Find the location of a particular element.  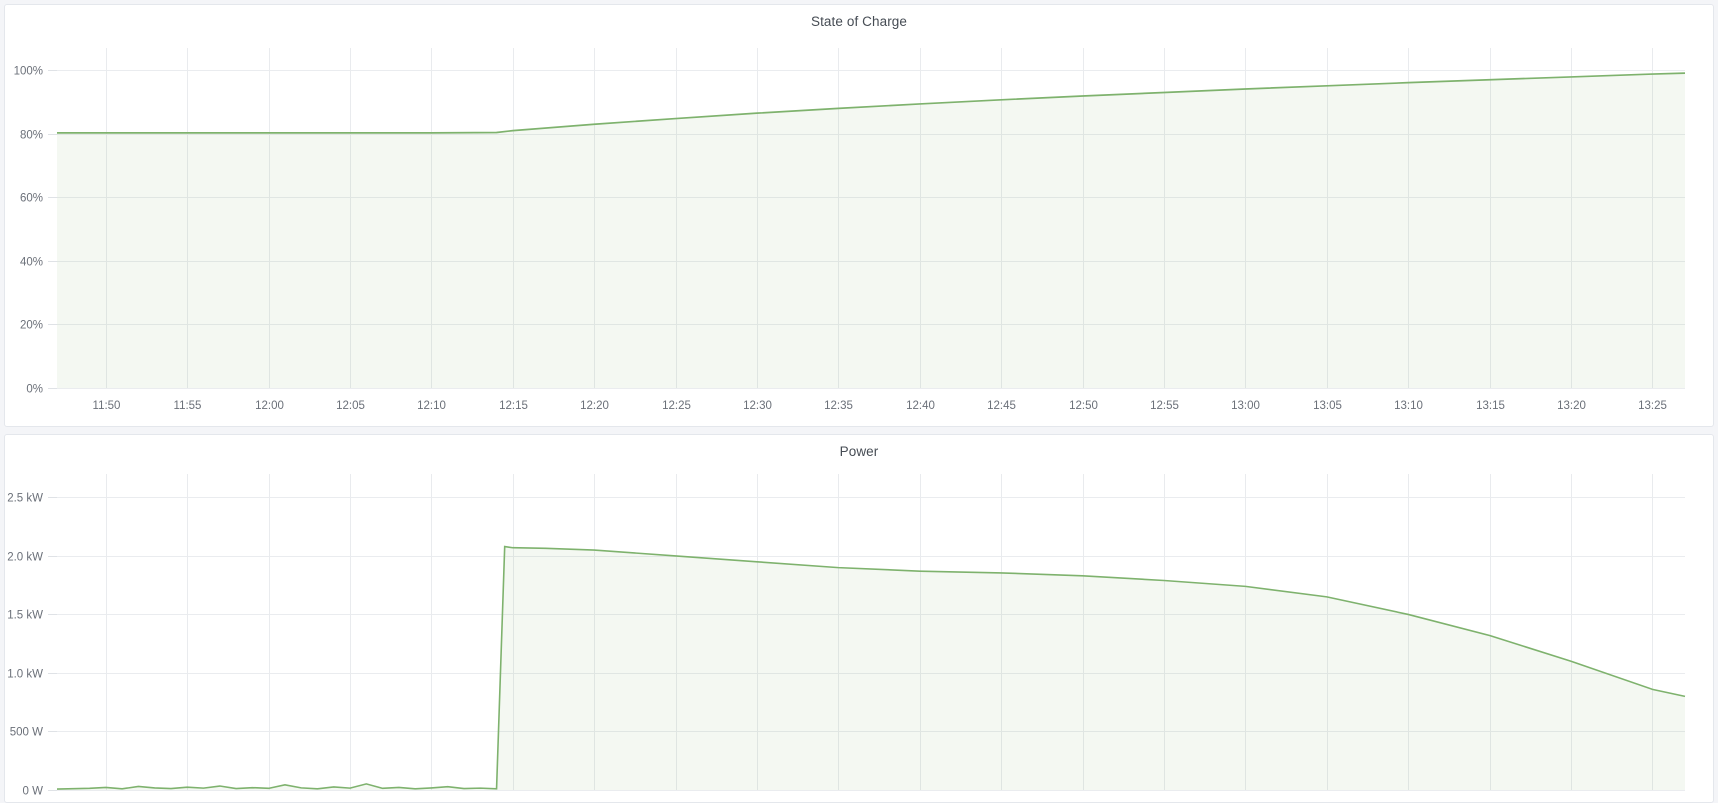

svg-text: 12:40 is located at coordinates (920, 406).